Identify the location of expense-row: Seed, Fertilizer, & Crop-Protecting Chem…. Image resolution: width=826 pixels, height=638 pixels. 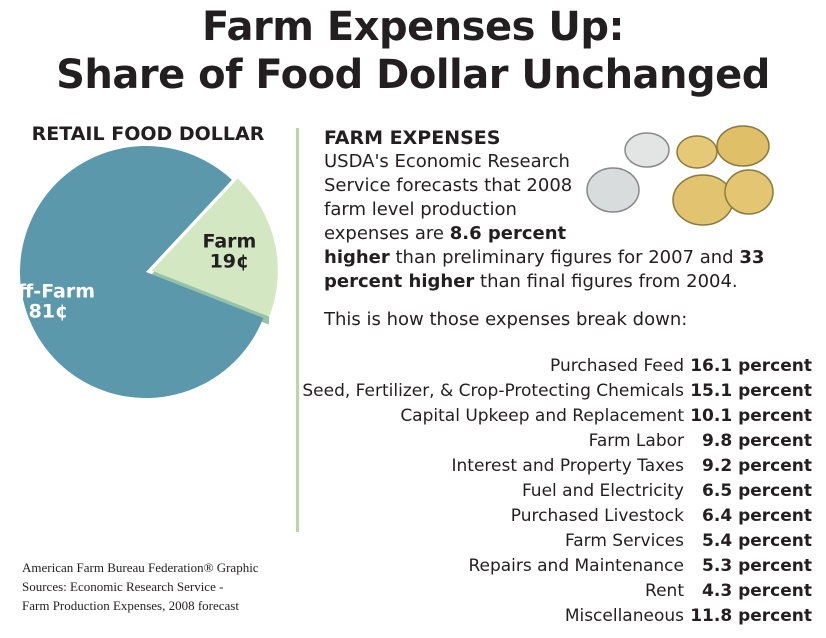
(556, 393).